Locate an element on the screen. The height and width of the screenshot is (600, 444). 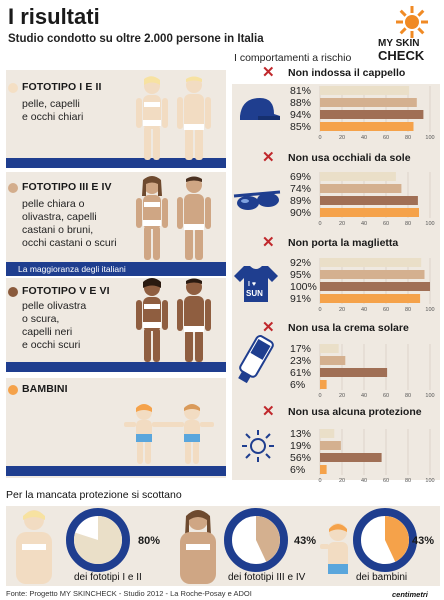
brand-logo: centimetri is located at coordinates (410, 594).